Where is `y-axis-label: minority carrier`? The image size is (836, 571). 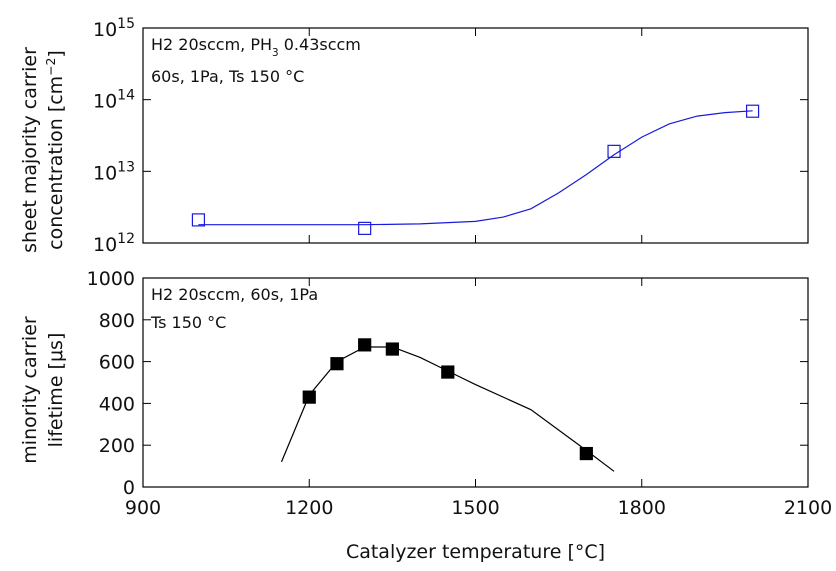
y-axis-label: minority carrier is located at coordinates (30, 390).